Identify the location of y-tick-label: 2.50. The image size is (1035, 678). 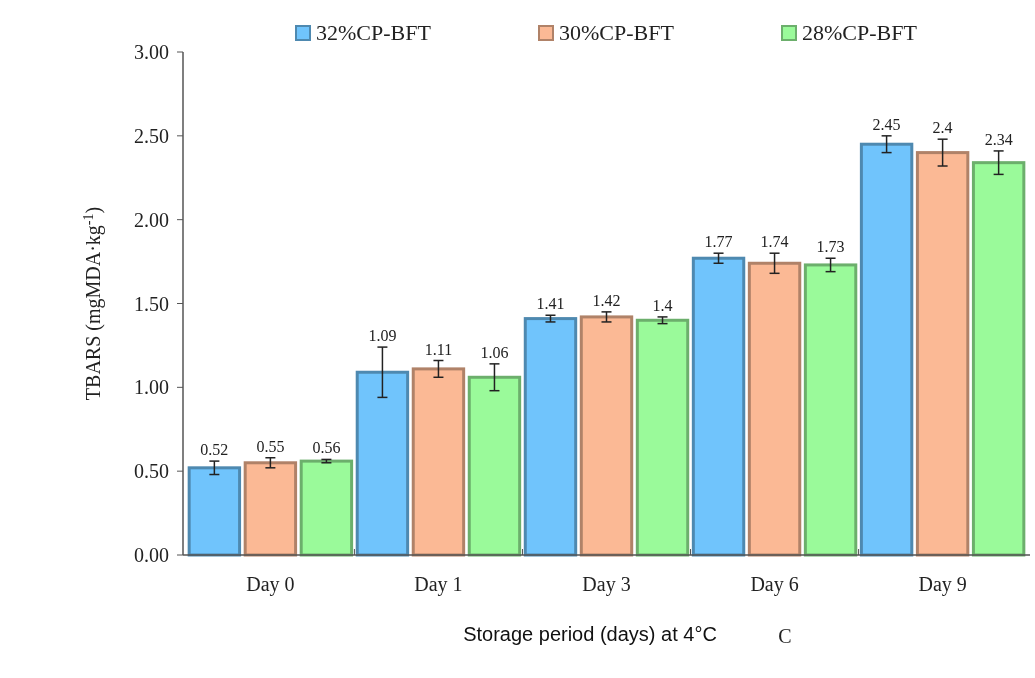
(151, 135).